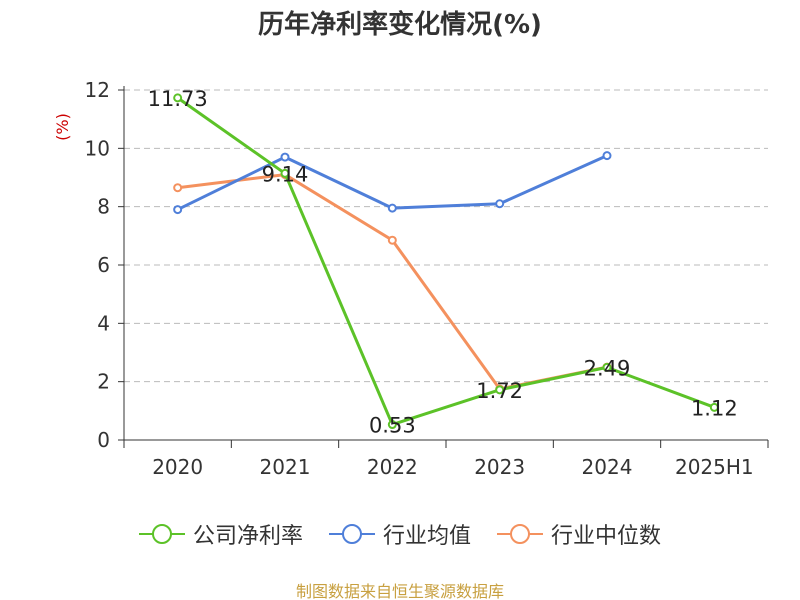  I want to click on data-label: 1.12, so click(714, 408).